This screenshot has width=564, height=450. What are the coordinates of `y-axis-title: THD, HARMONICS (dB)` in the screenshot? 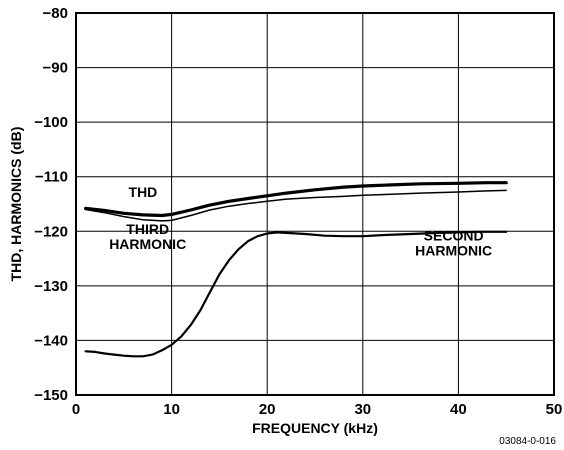 It's located at (16, 204).